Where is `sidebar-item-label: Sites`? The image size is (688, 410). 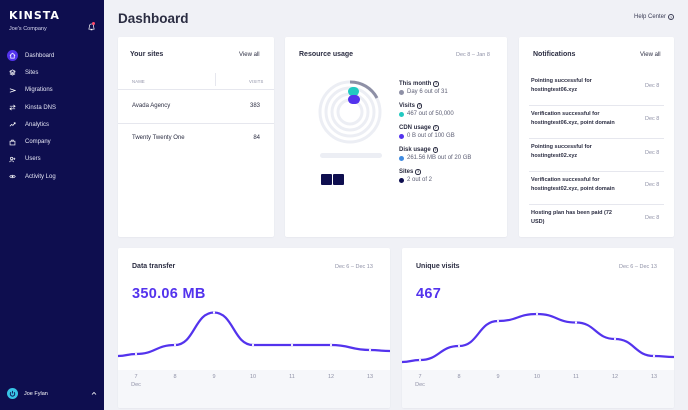
sidebar-item-label: Sites is located at coordinates (32, 72).